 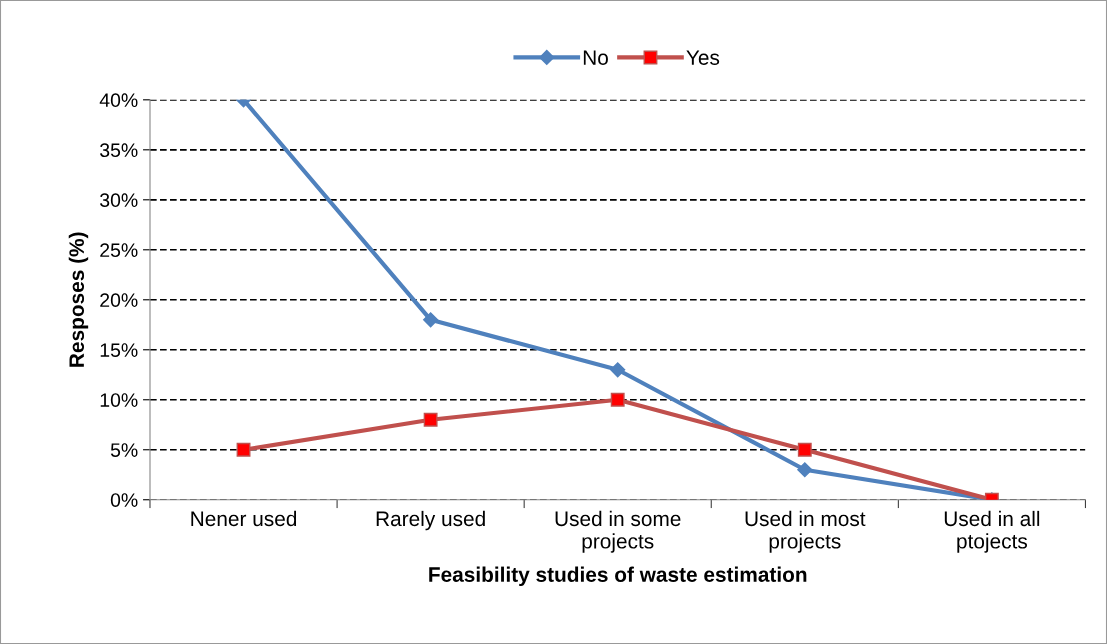 I want to click on x-tick-label: Nener used, so click(x=244, y=518).